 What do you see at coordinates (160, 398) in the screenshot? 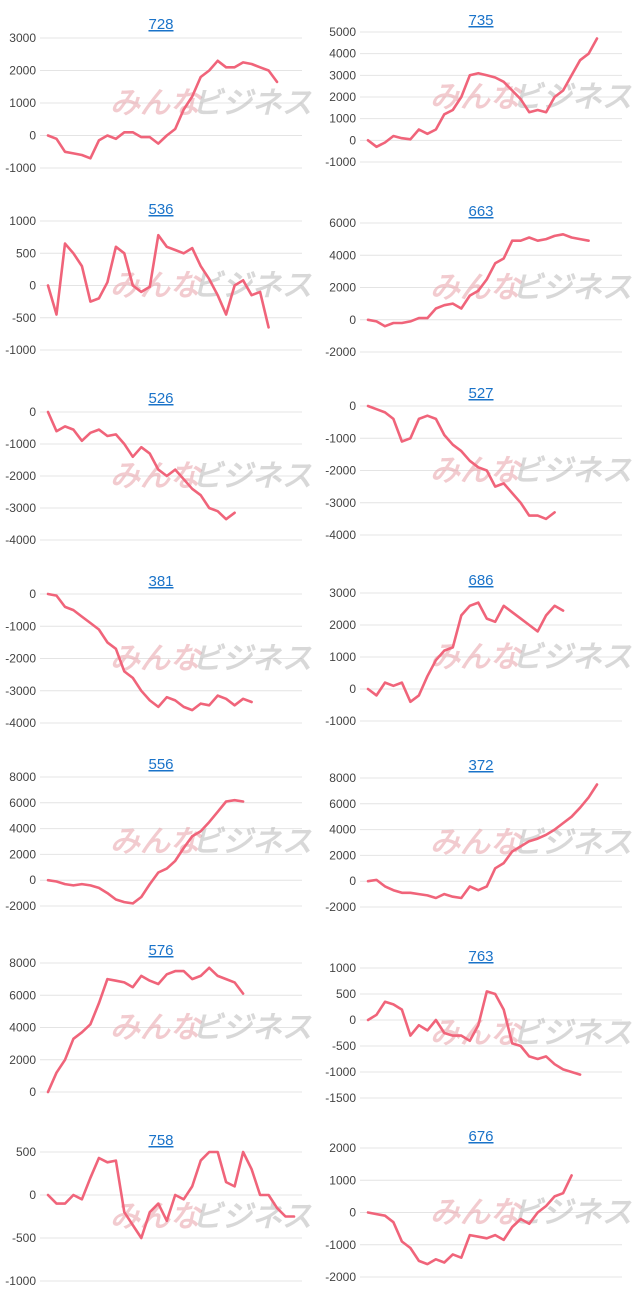
I see `chart-title-link: 526` at bounding box center [160, 398].